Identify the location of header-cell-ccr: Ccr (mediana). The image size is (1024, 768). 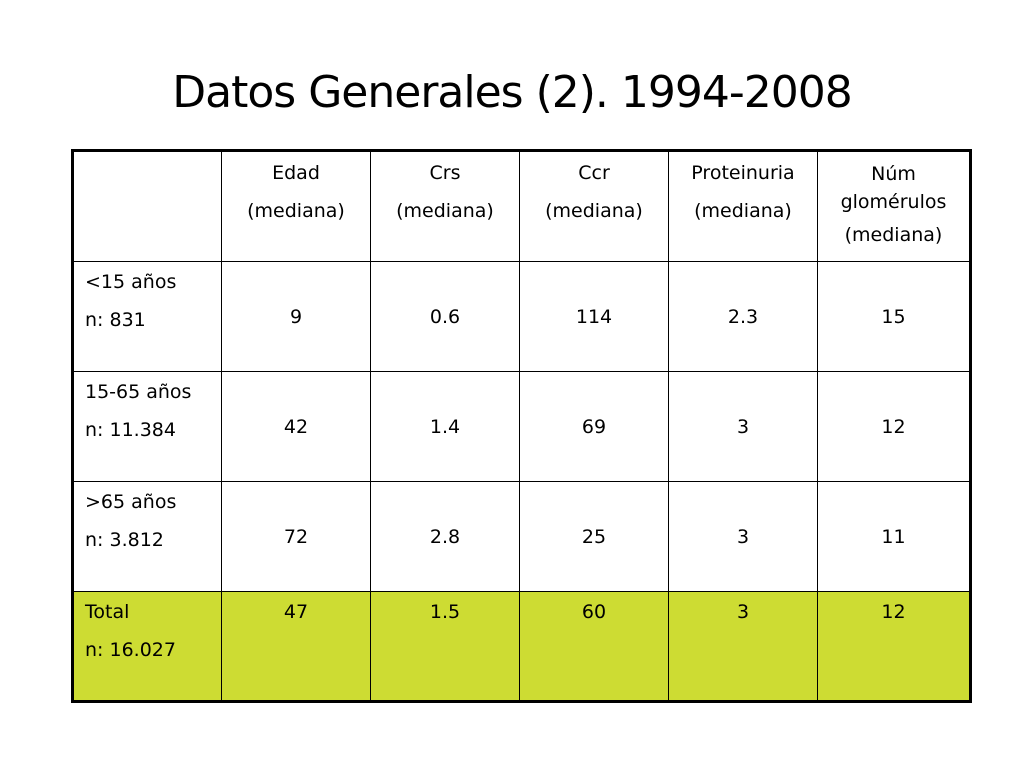
(594, 206).